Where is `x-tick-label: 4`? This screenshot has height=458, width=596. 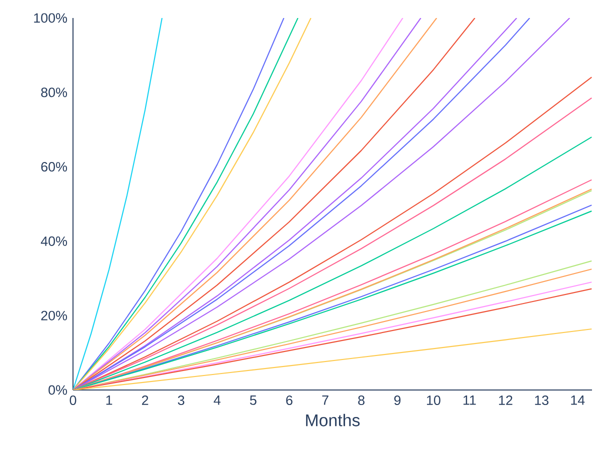 x-tick-label: 4 is located at coordinates (217, 400).